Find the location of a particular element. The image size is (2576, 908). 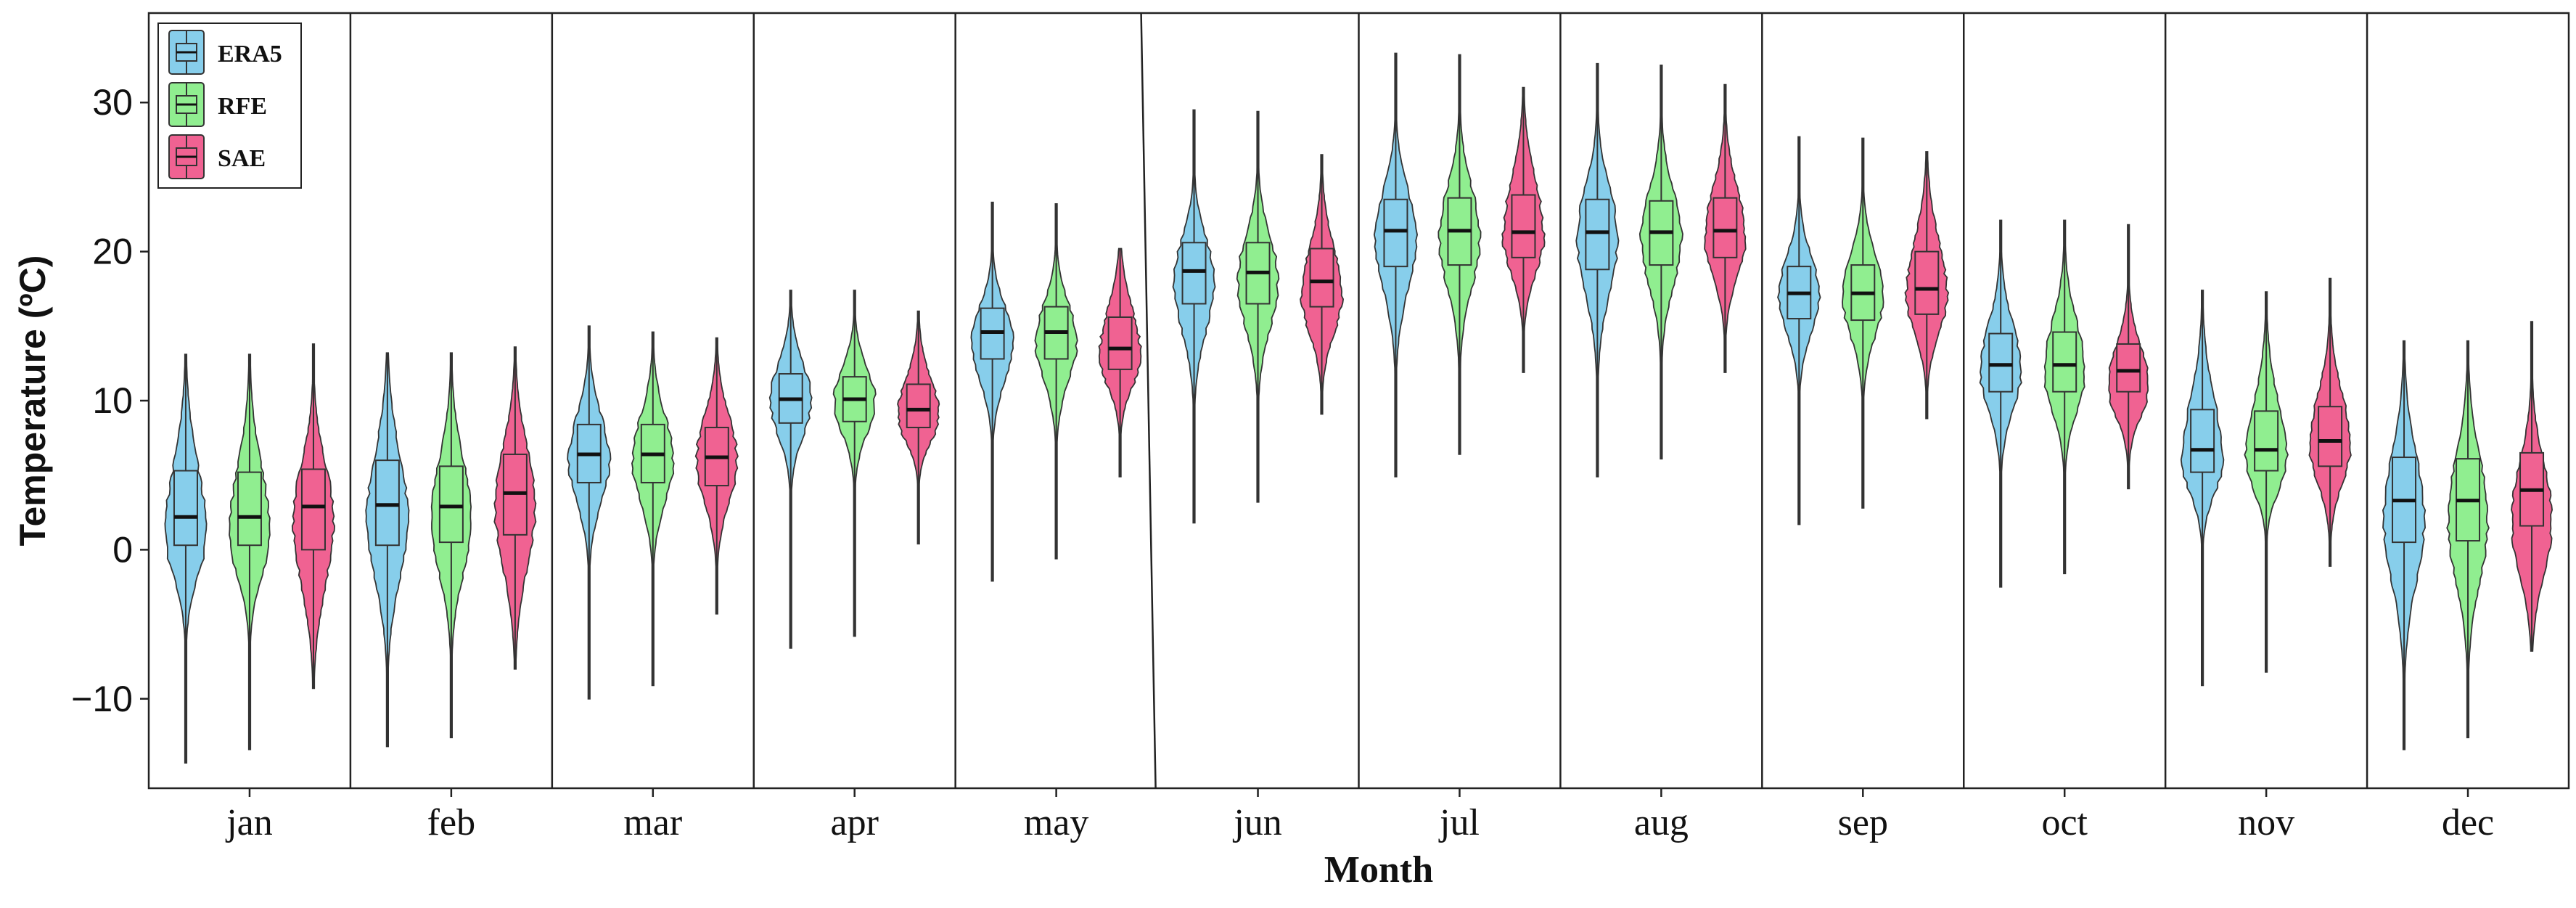

violin-sae-apr is located at coordinates (918, 427).